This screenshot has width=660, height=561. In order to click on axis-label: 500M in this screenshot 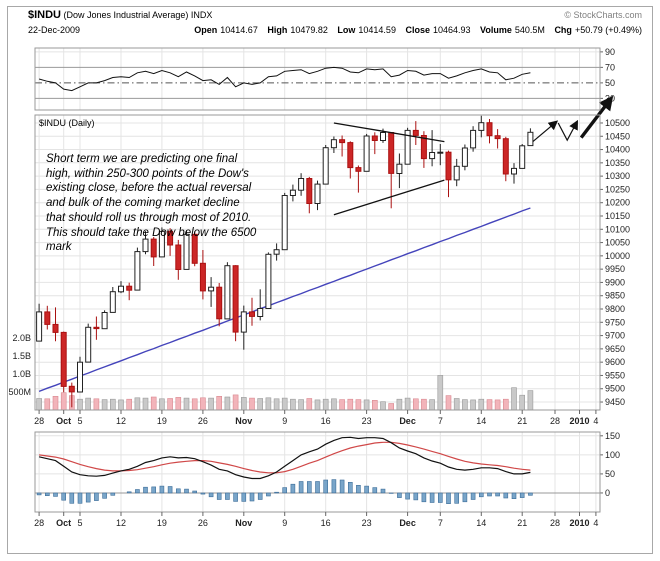, I will do `click(19, 392)`.